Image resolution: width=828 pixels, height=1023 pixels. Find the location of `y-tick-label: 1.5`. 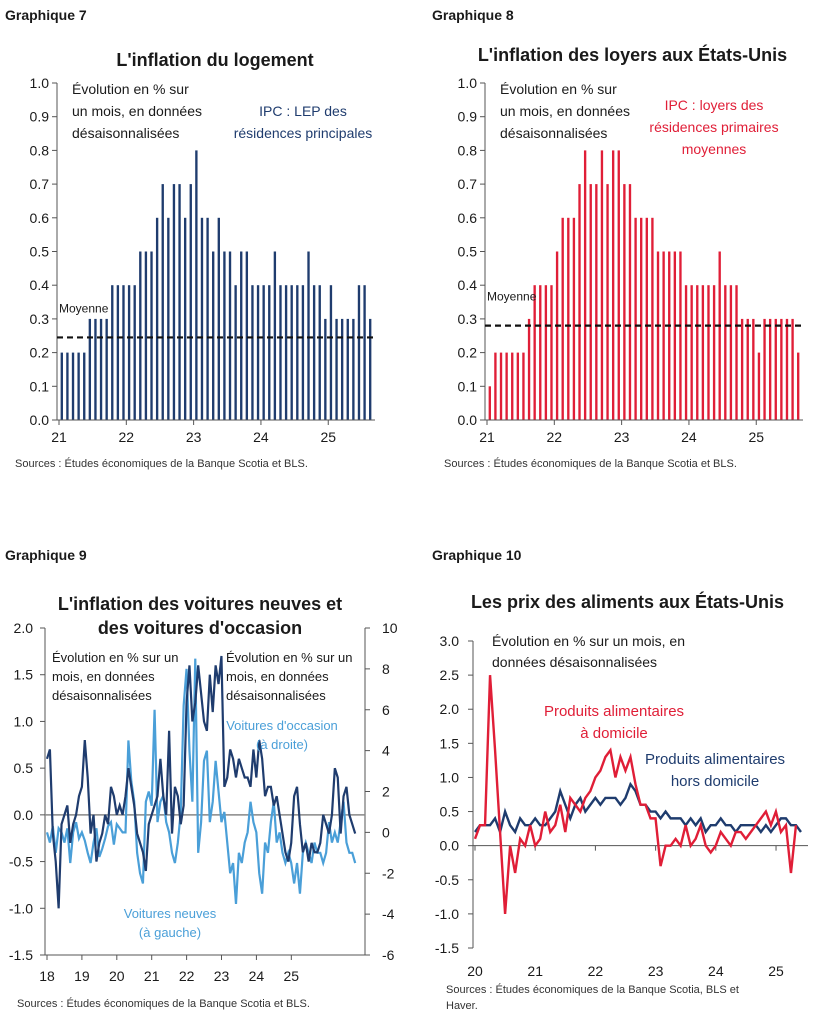

y-tick-label: 1.5 is located at coordinates (450, 743).